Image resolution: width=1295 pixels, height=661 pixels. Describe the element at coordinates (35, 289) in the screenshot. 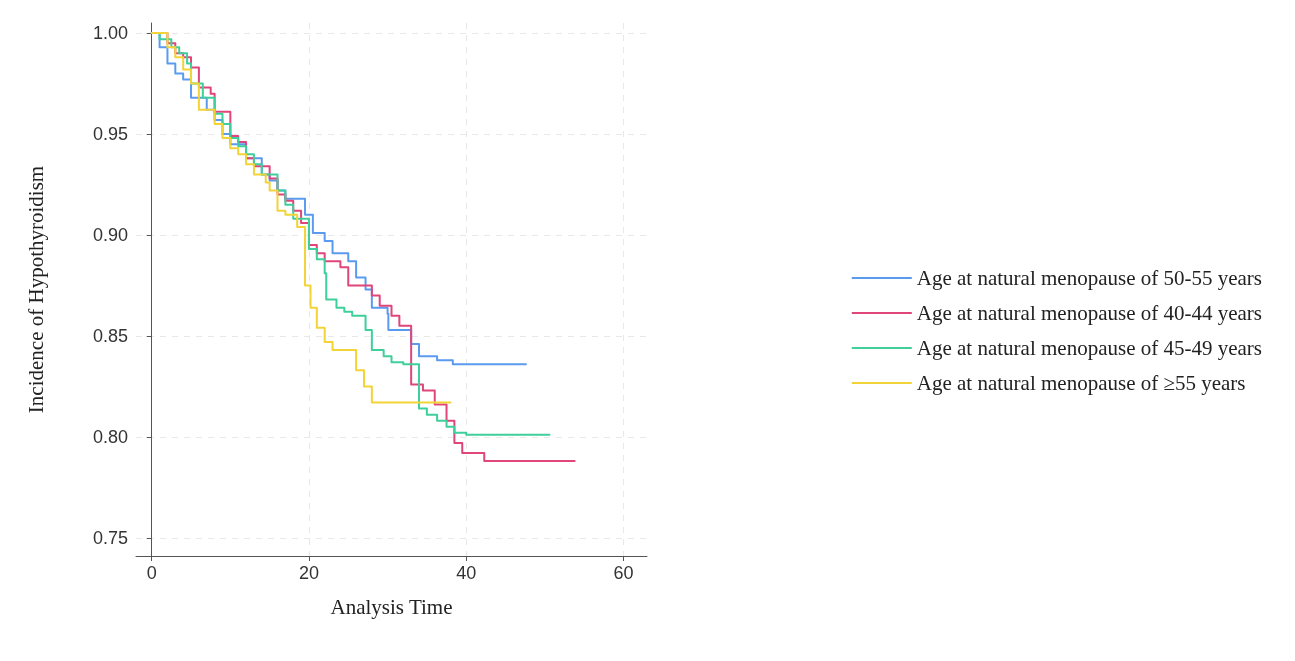

I see `y-axis-title: Incidence of Hypothyroidism` at that location.